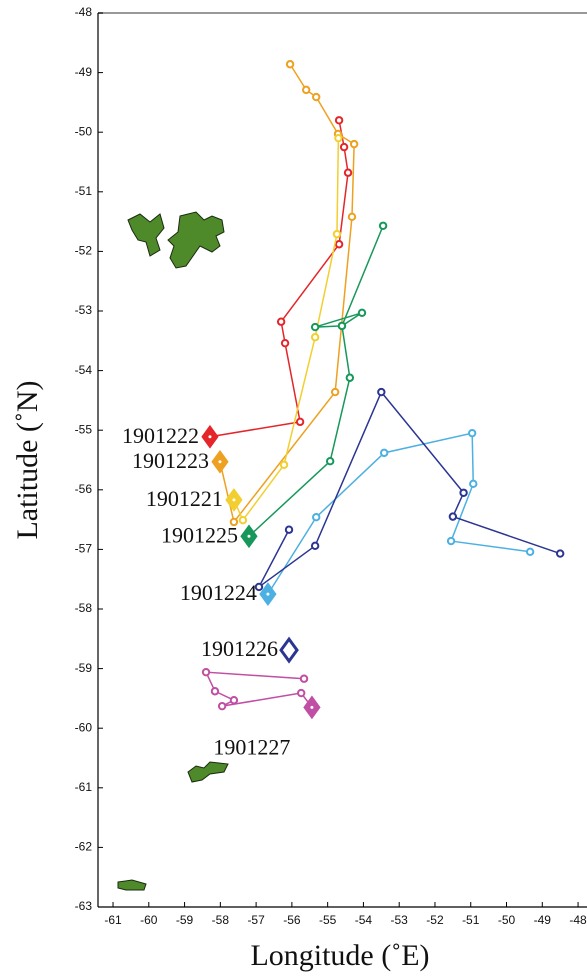 The height and width of the screenshot is (980, 587). What do you see at coordinates (218, 592) in the screenshot?
I see `float-label: 1901224` at bounding box center [218, 592].